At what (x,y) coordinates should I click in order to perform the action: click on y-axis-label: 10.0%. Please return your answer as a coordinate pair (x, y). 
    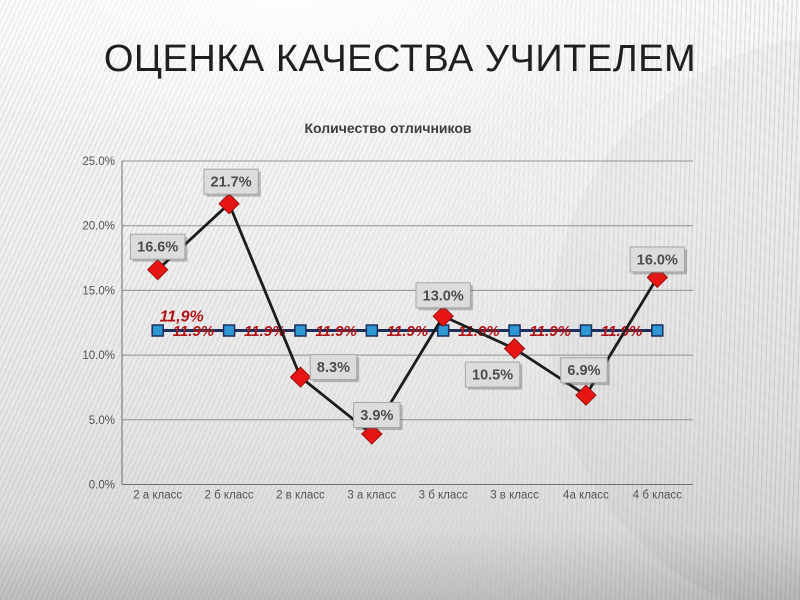
    Looking at the image, I should click on (98, 356).